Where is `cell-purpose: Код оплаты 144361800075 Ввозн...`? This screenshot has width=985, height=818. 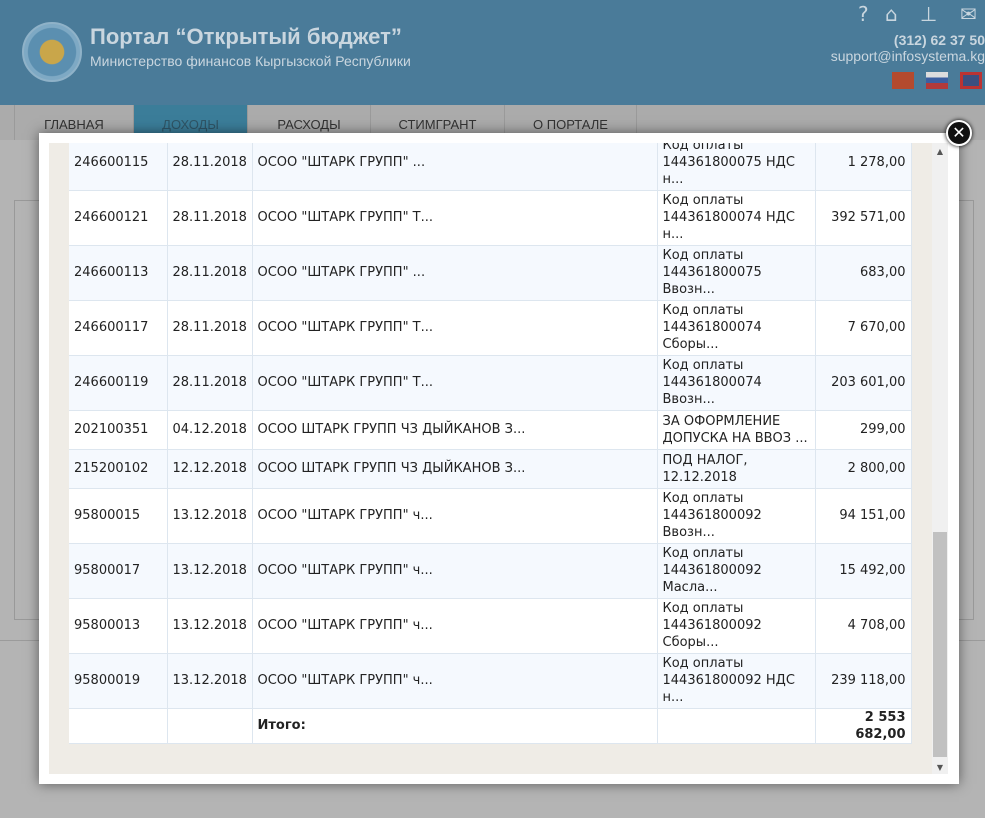 cell-purpose: Код оплаты 144361800075 Ввозн... is located at coordinates (736, 273).